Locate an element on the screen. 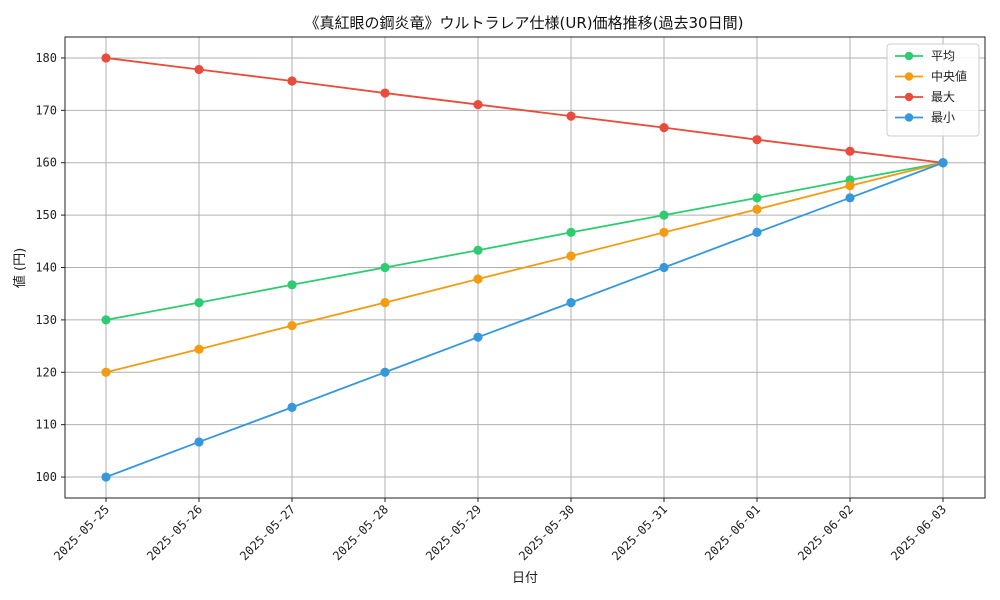 Image resolution: width=1000 pixels, height=600 pixels. y-tick-label: 150 is located at coordinates (46, 215).